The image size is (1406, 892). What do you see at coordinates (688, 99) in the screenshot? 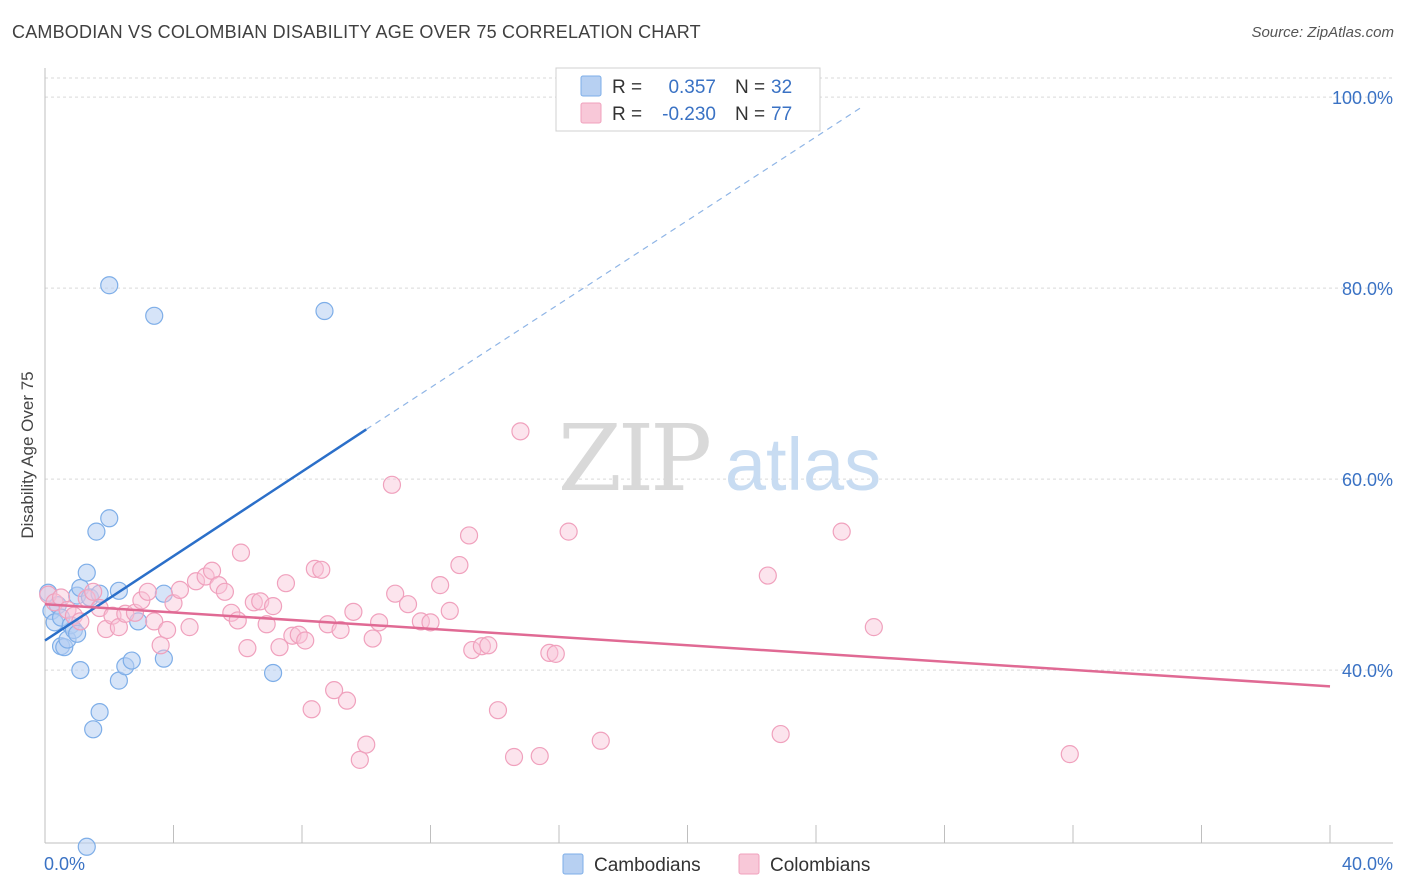
I see `legend-top: R = 0.357 N = 32 R = -0.230 N = 77` at bounding box center [688, 99].